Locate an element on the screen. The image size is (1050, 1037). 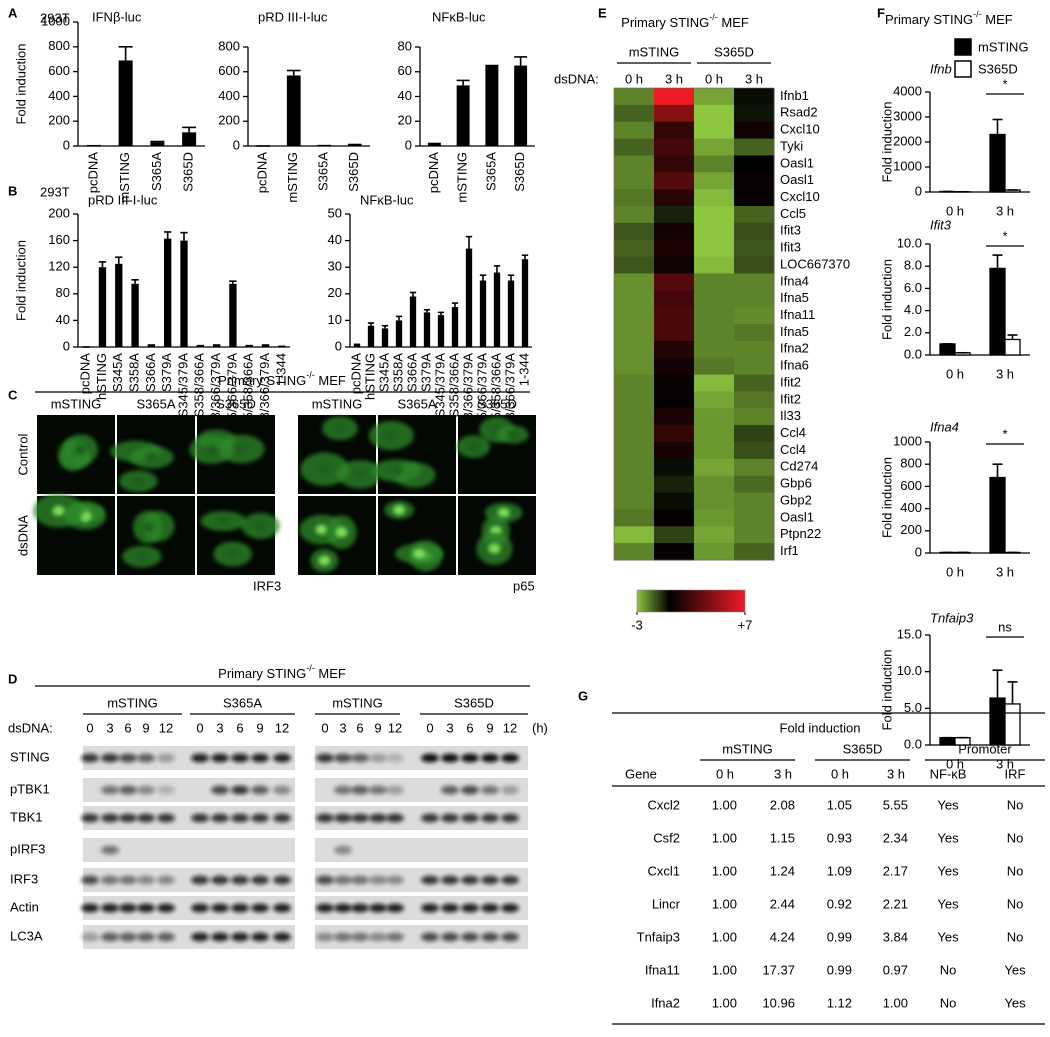
y-axis-label: Fold induction is located at coordinates (886, 497).